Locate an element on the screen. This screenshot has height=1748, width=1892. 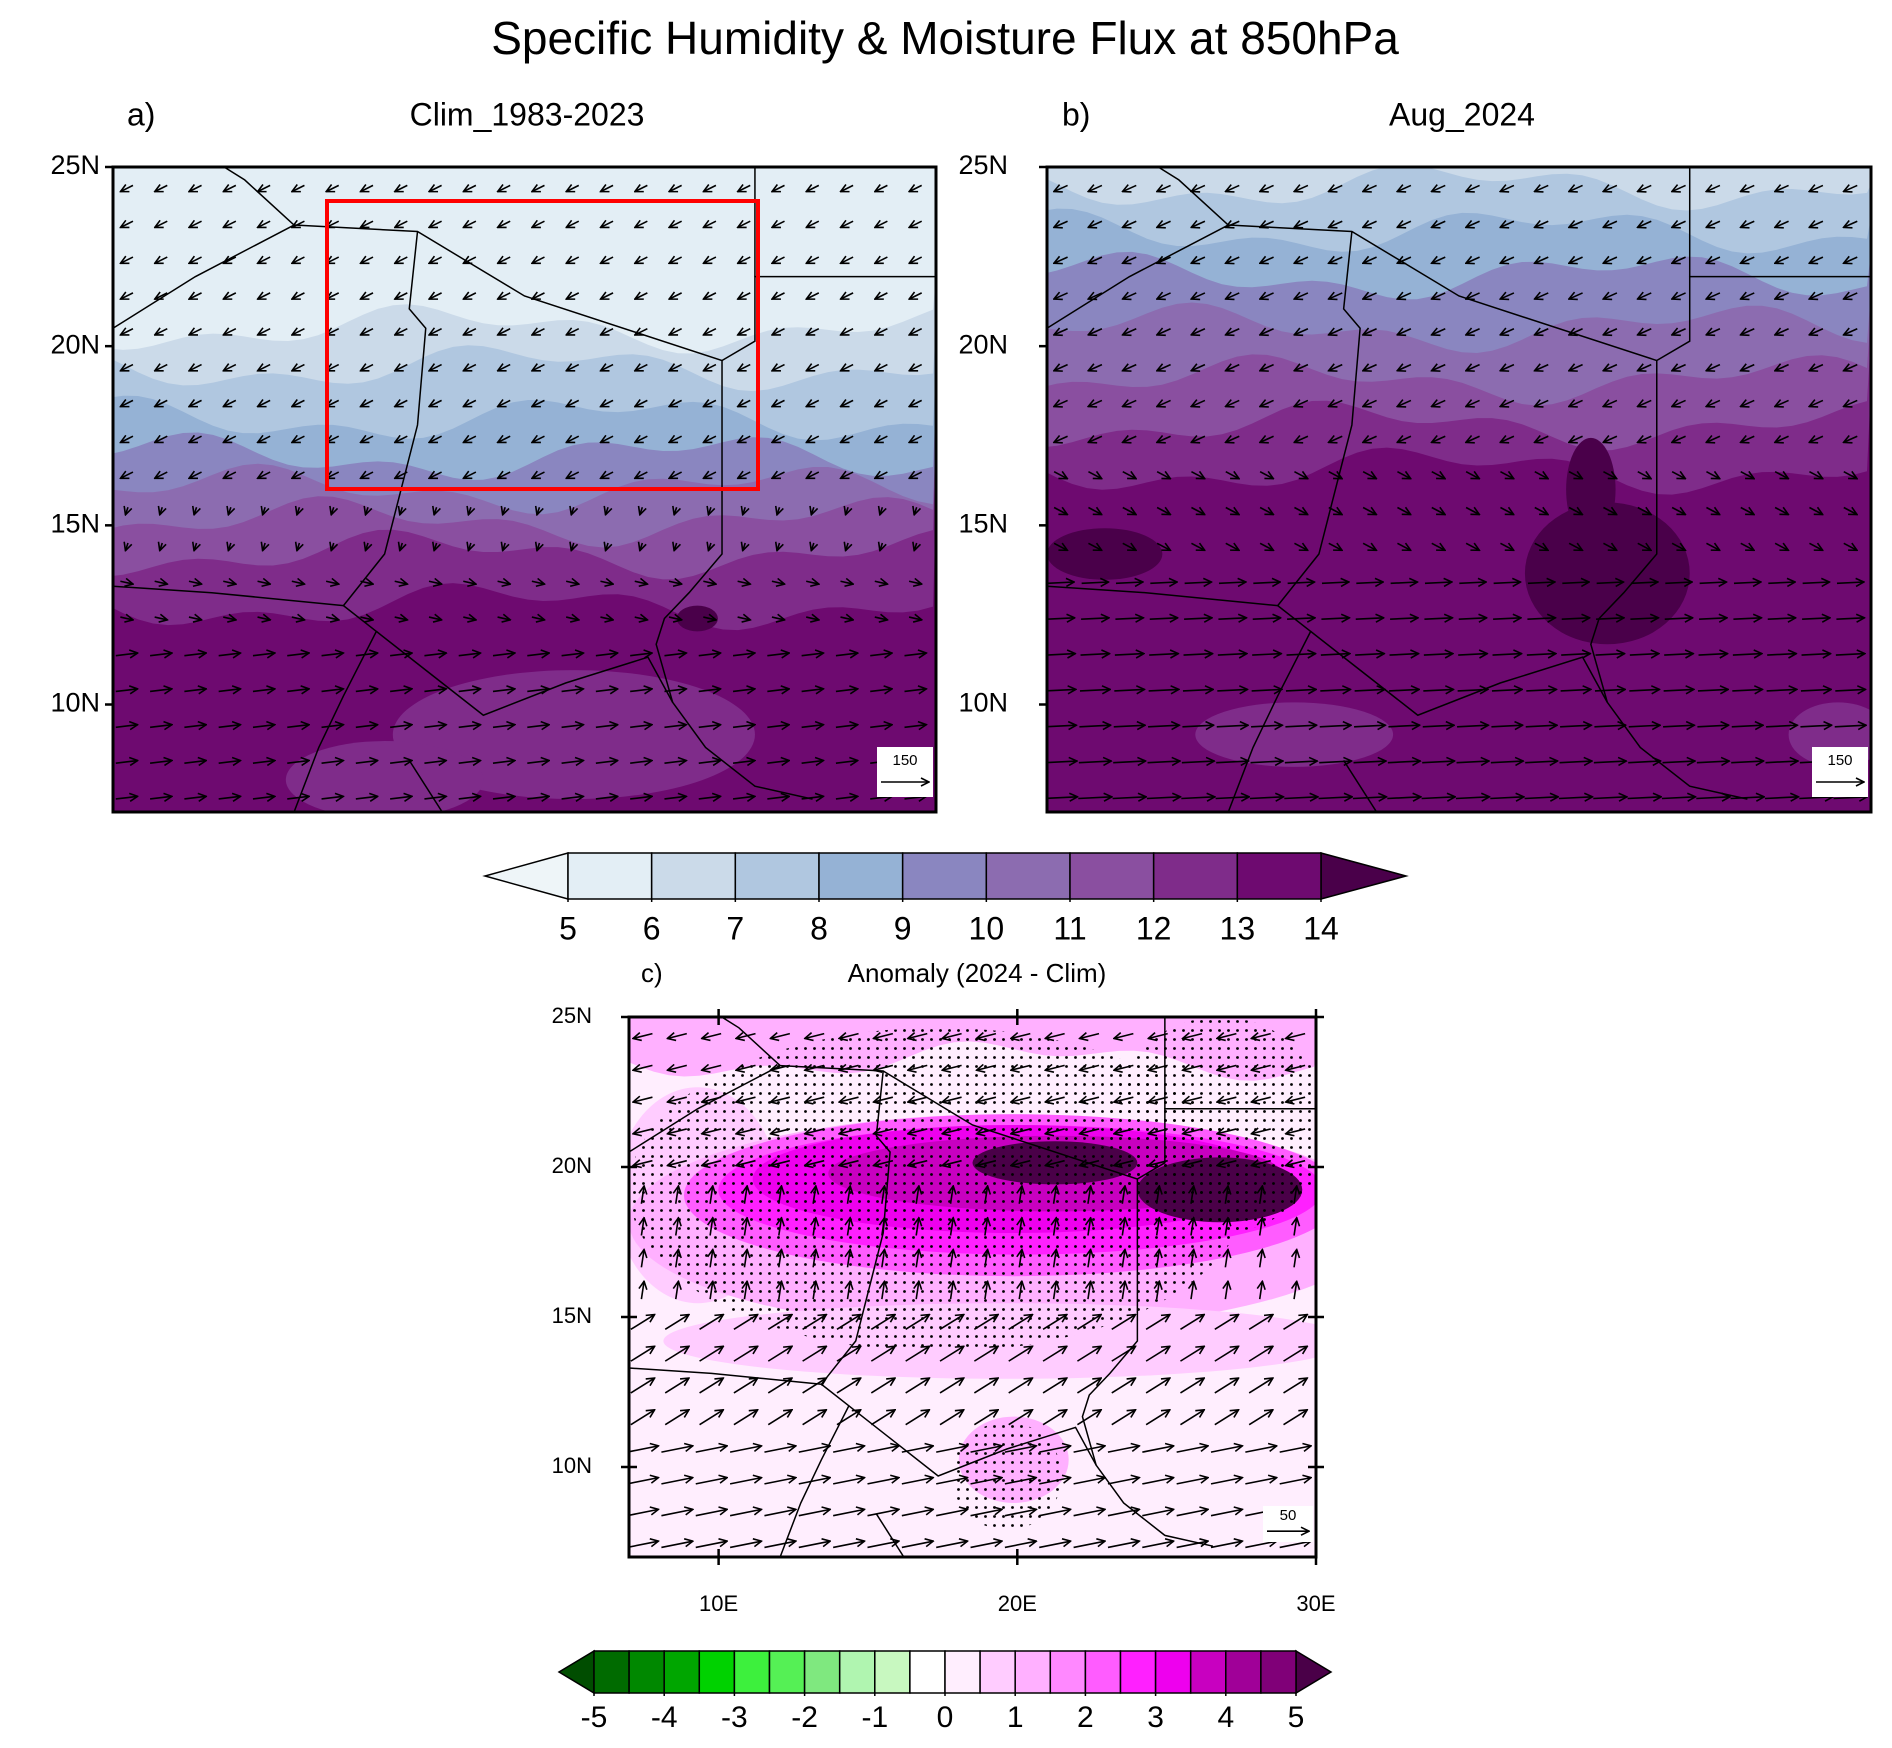
colorbar-label: 7 is located at coordinates (735, 928).